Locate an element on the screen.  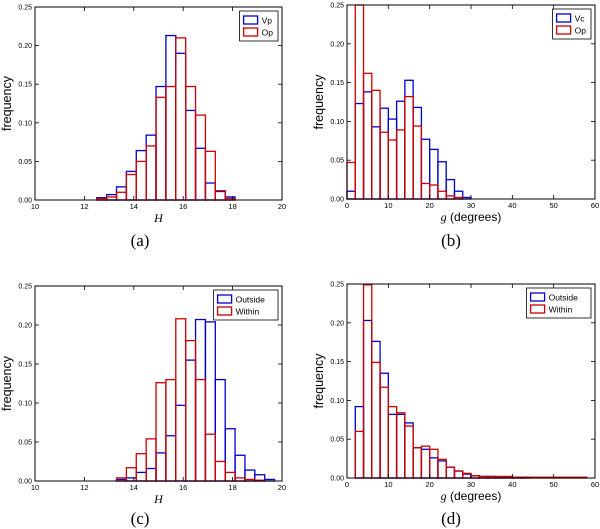
legend-label-vc: Vc is located at coordinates (580, 19).